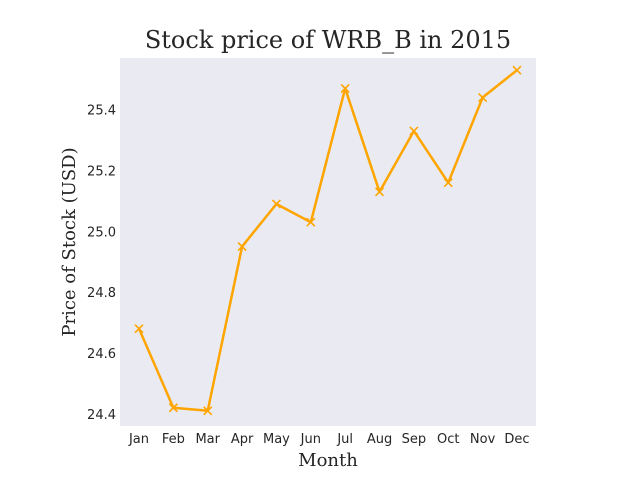 The width and height of the screenshot is (640, 480). Describe the element at coordinates (101, 415) in the screenshot. I see `y-tick-label: 24.4` at that location.